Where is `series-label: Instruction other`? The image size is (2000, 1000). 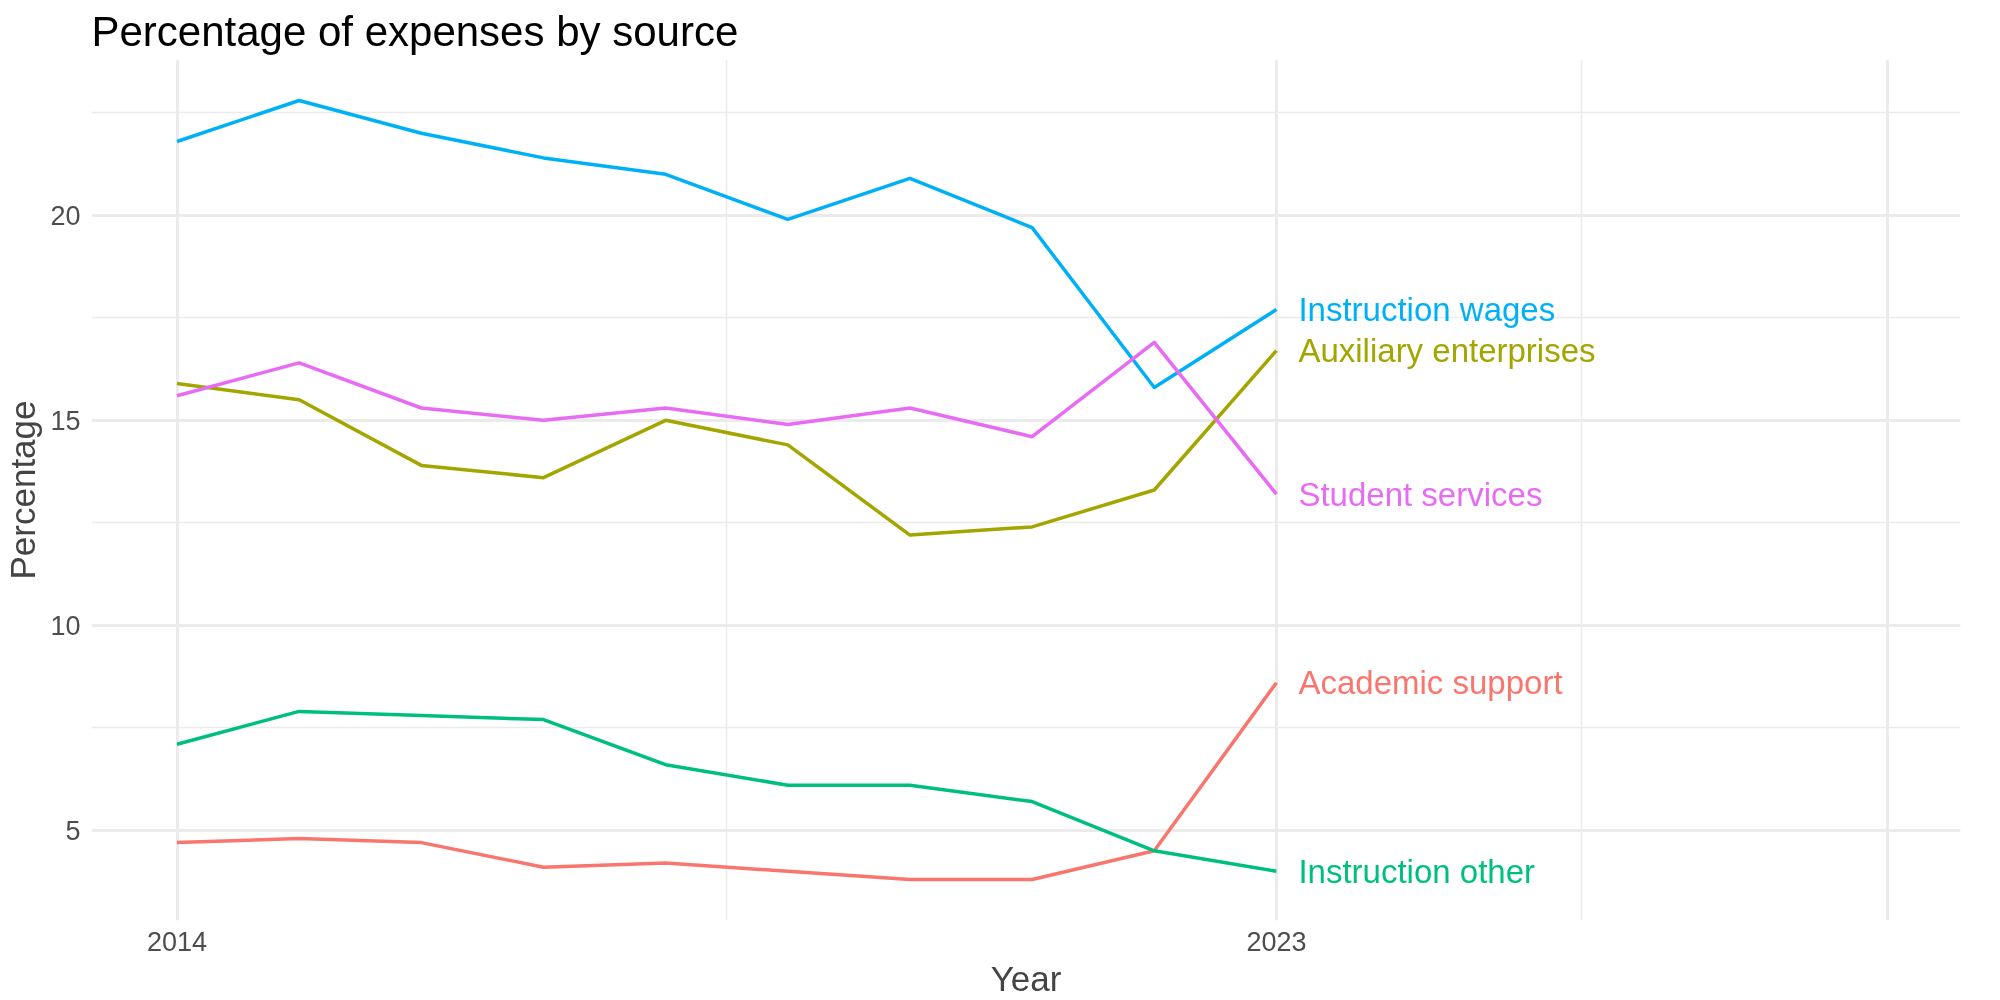
series-label: Instruction other is located at coordinates (1417, 871).